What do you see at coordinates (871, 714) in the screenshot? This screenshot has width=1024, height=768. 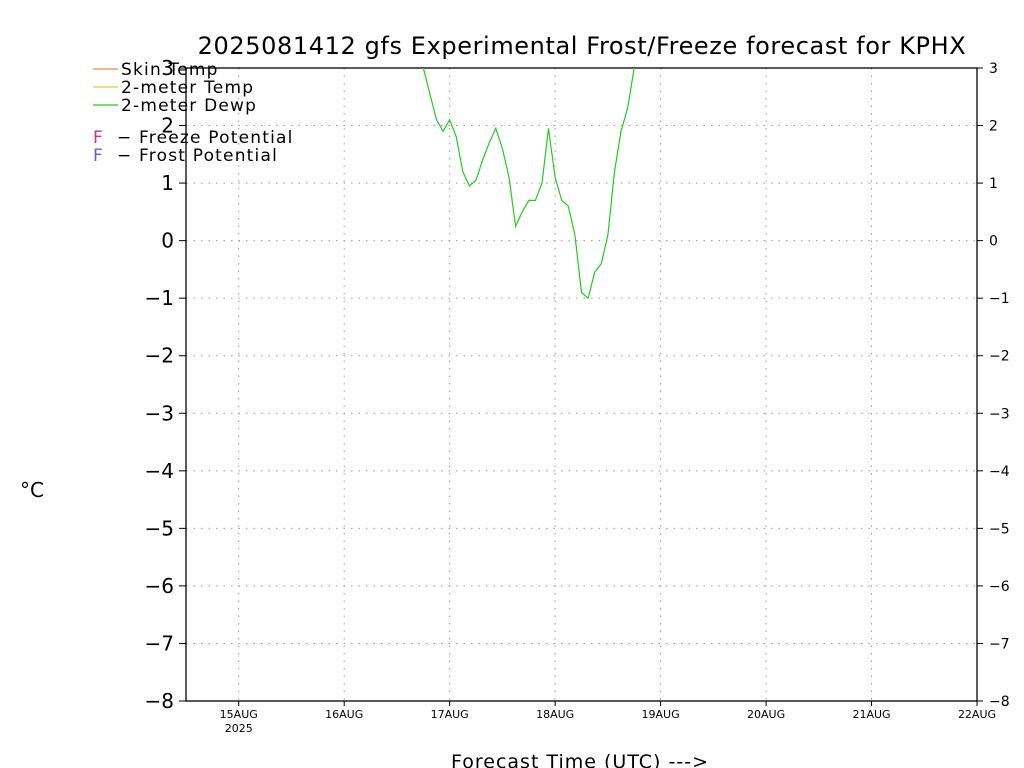 I see `x-tick-label: 21AUG` at bounding box center [871, 714].